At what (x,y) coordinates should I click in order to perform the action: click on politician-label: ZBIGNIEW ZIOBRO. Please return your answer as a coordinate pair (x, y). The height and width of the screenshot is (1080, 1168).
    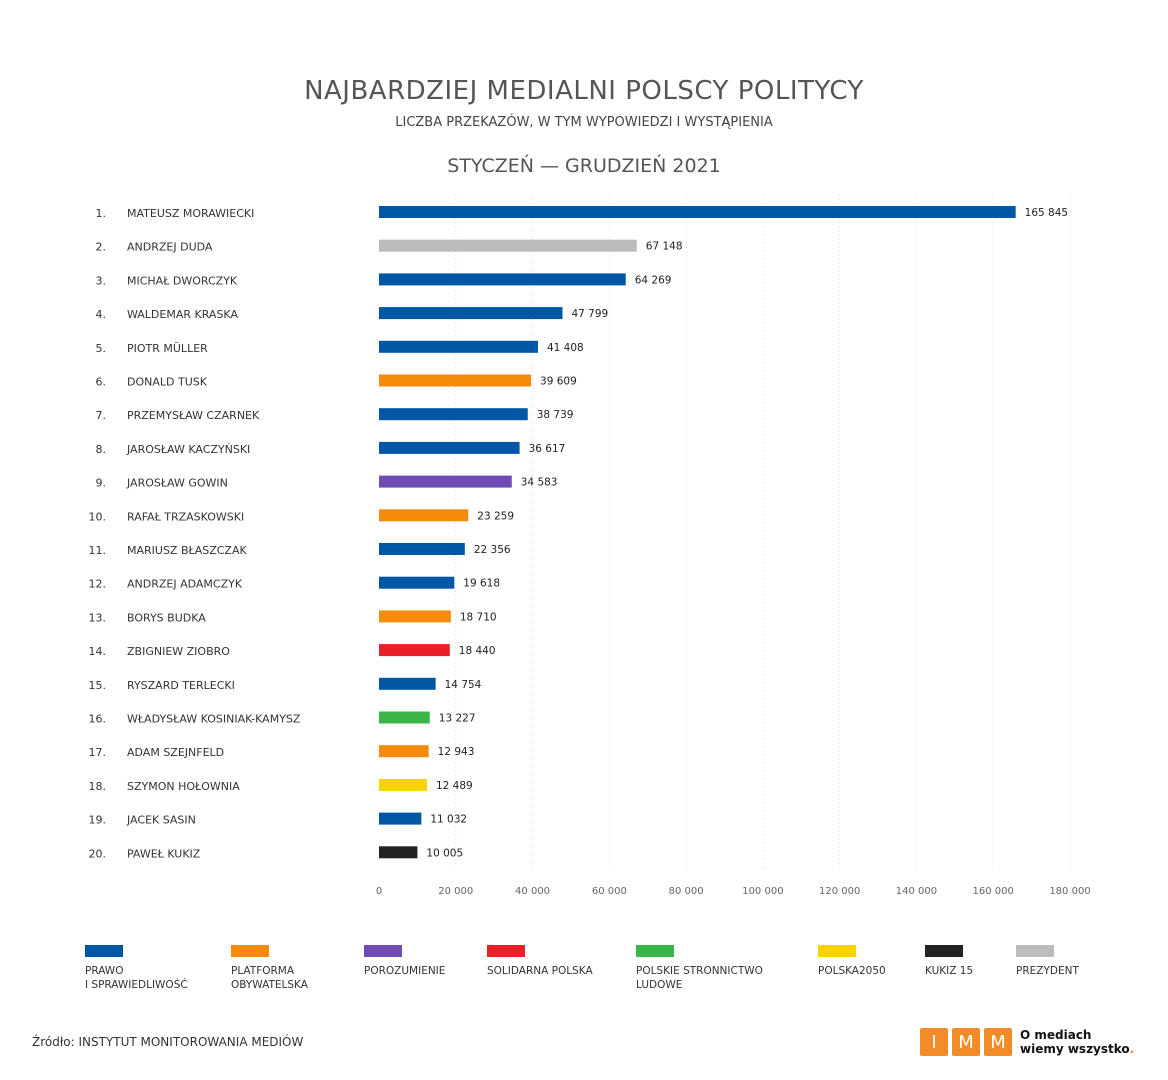
    Looking at the image, I should click on (178, 651).